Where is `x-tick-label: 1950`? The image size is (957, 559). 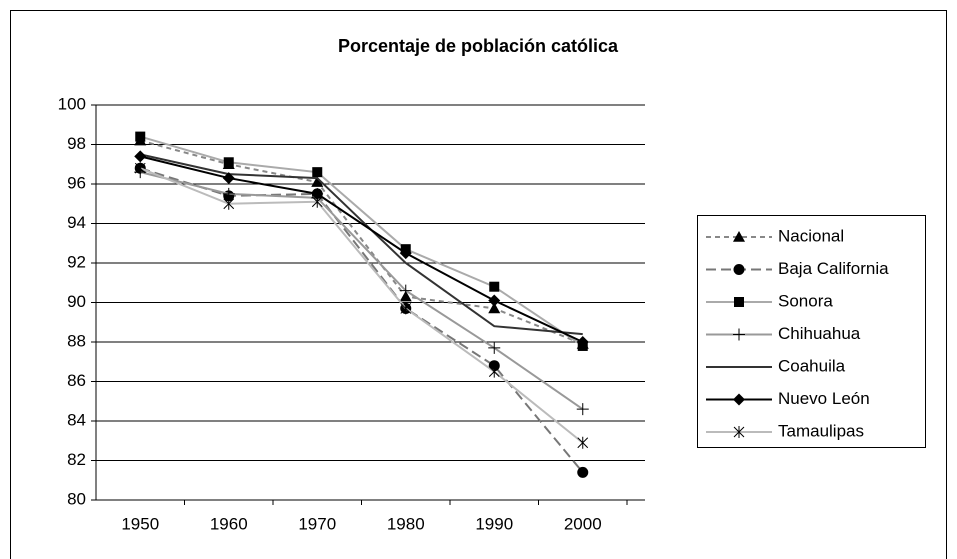 x-tick-label: 1950 is located at coordinates (140, 523).